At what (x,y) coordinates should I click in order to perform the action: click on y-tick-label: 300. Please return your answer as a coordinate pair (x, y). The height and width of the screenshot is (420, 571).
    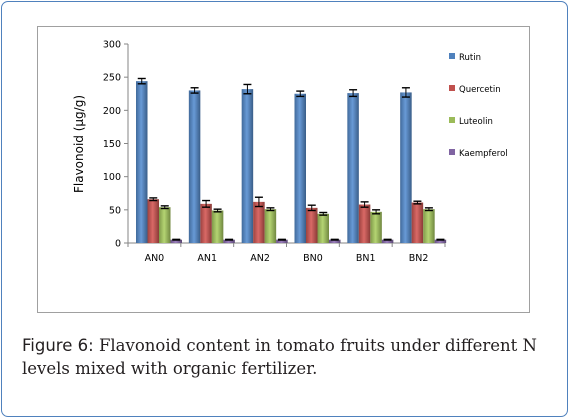
    Looking at the image, I should click on (112, 45).